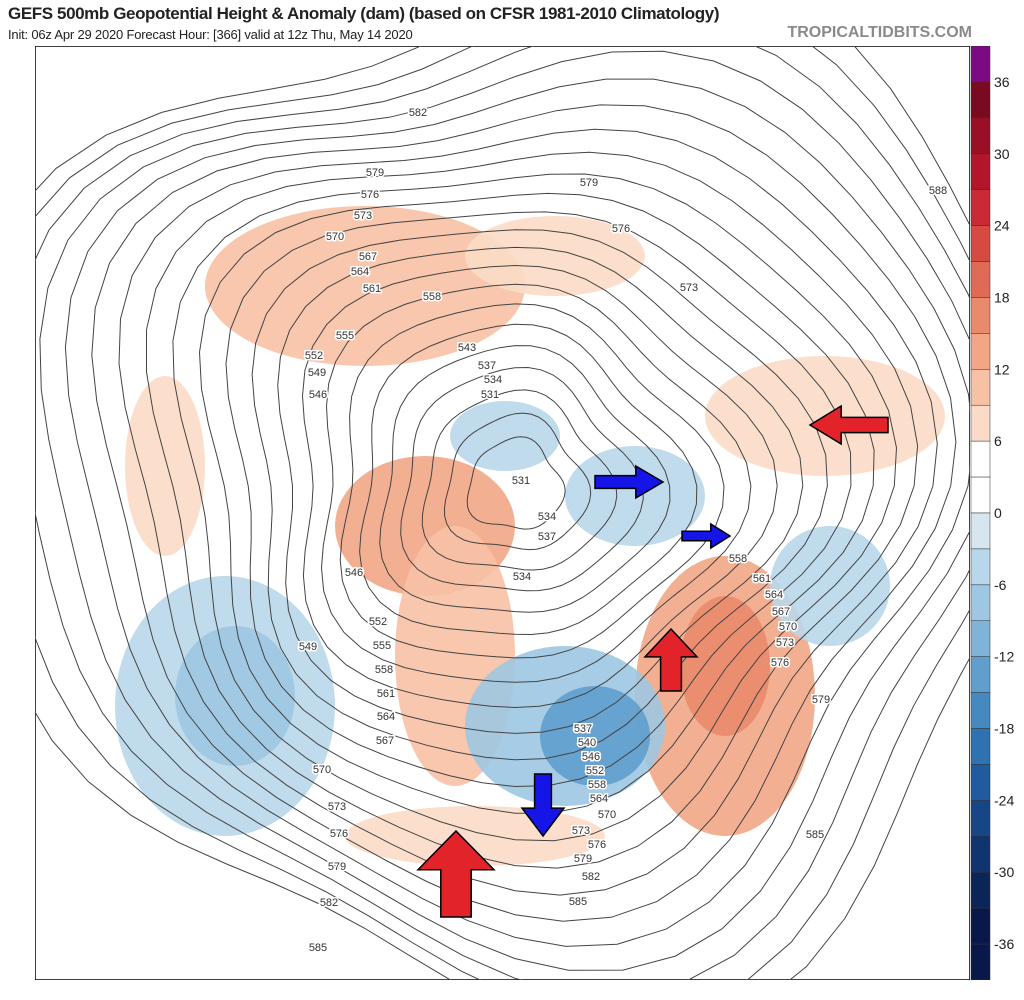 The height and width of the screenshot is (1000, 1024). What do you see at coordinates (1004, 657) in the screenshot?
I see `colorbar-tick-label: -12` at bounding box center [1004, 657].